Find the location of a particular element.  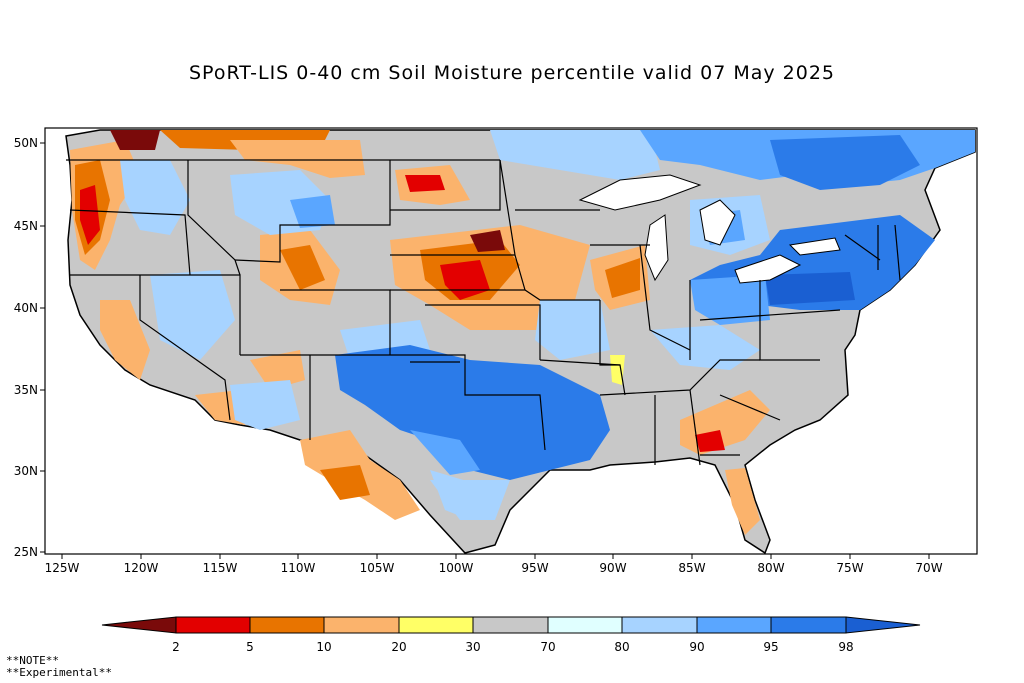

colorbar-label-95: 95 is located at coordinates (770, 647).